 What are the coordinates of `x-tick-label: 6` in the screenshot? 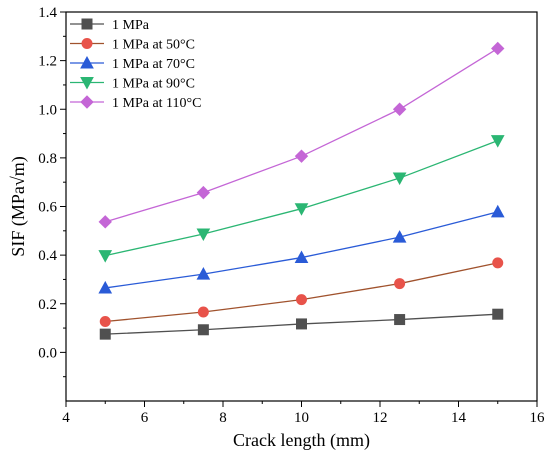 It's located at (145, 418).